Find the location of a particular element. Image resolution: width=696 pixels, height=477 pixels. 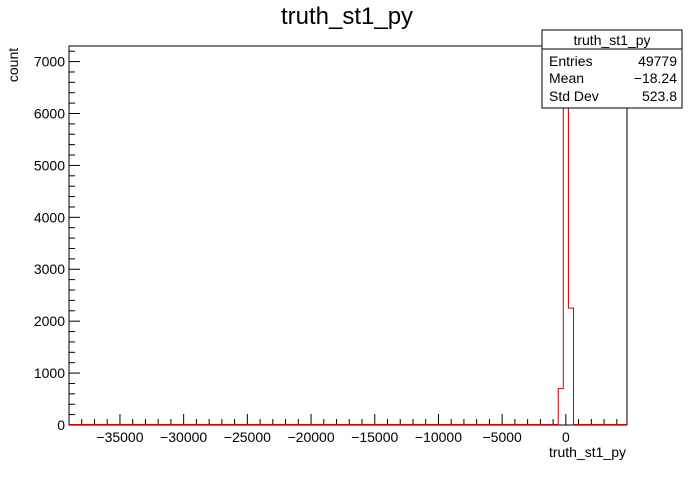

stats-mean-label: Mean is located at coordinates (566, 78).